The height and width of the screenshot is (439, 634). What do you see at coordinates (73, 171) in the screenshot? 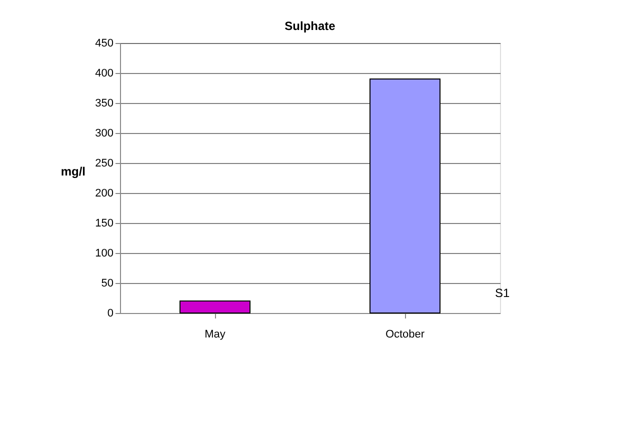
I see `y-axis-title: mg/l` at bounding box center [73, 171].